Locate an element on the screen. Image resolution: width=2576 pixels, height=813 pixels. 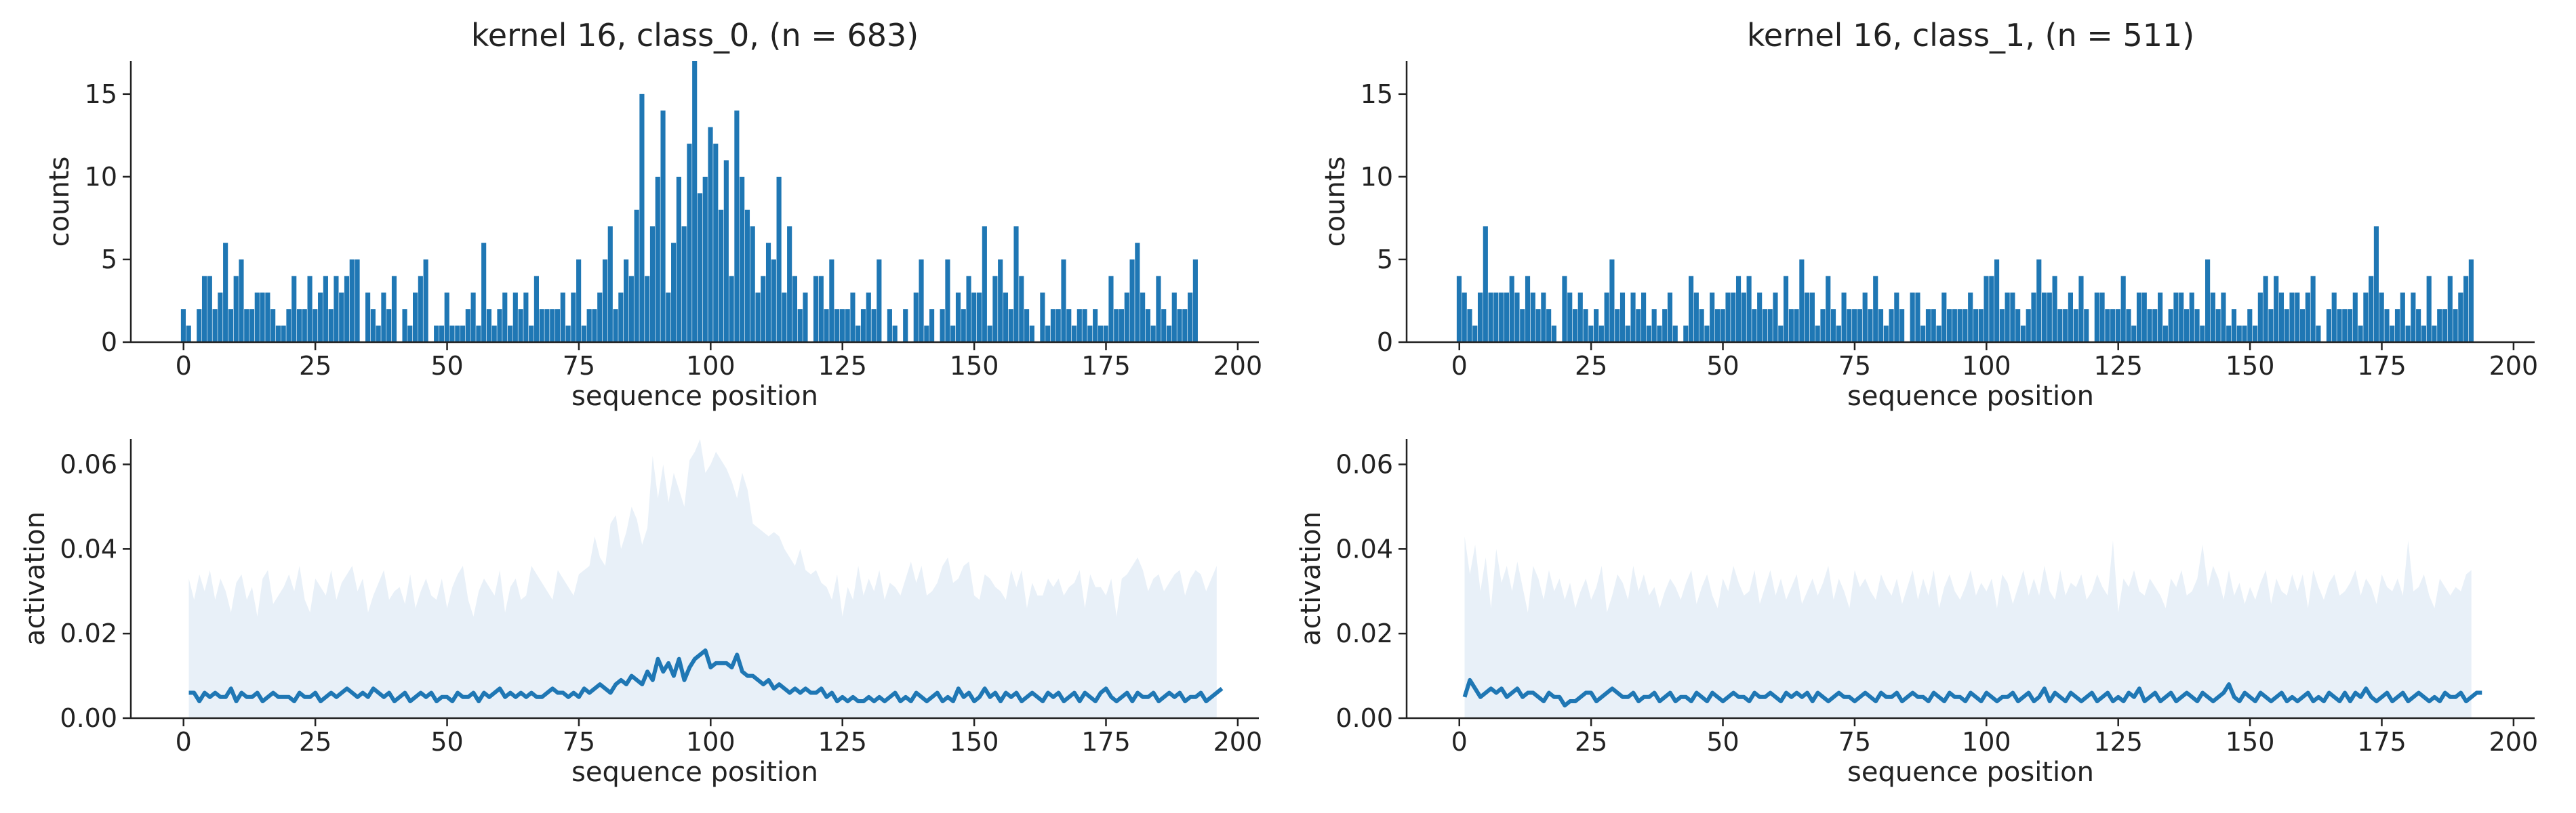
x-tick-label: 175 is located at coordinates (2382, 742).